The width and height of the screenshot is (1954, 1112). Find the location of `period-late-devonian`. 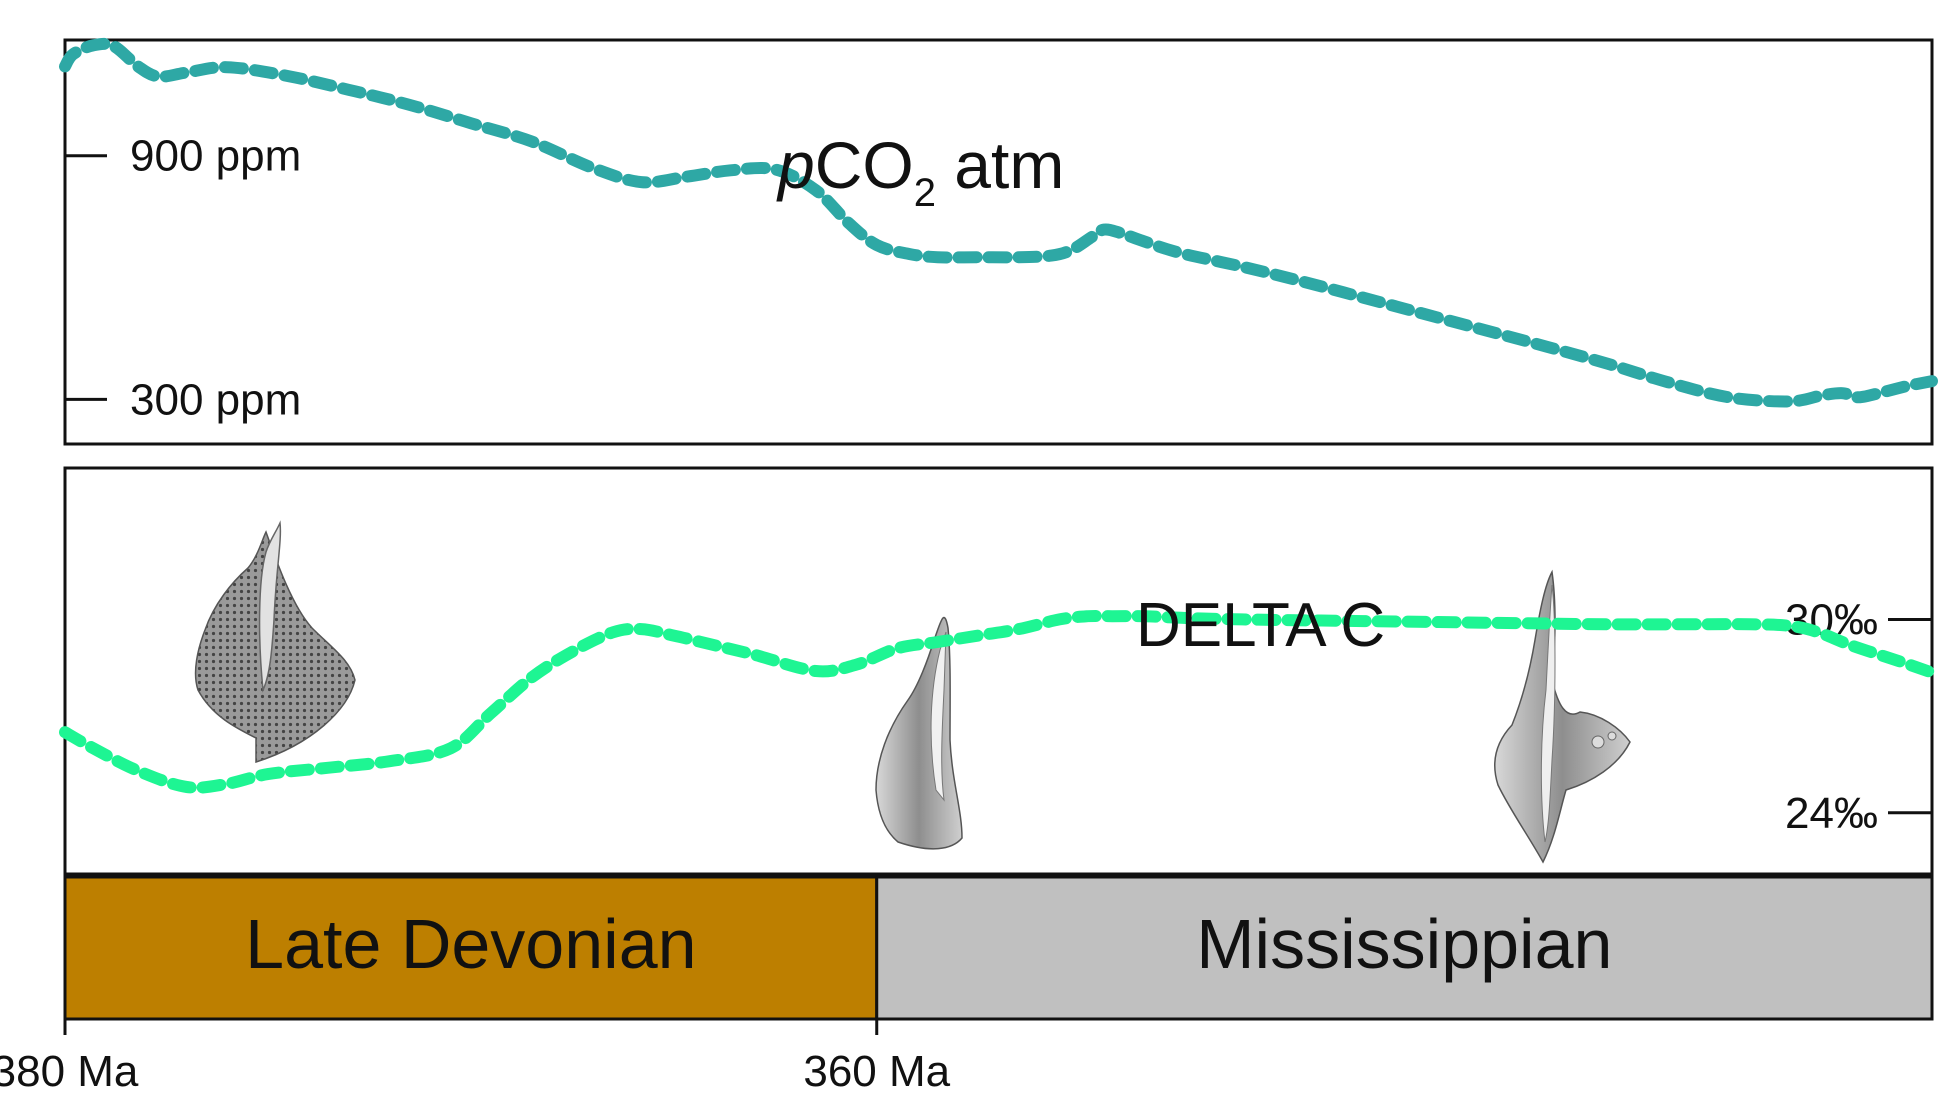

period-late-devonian is located at coordinates (471, 948).